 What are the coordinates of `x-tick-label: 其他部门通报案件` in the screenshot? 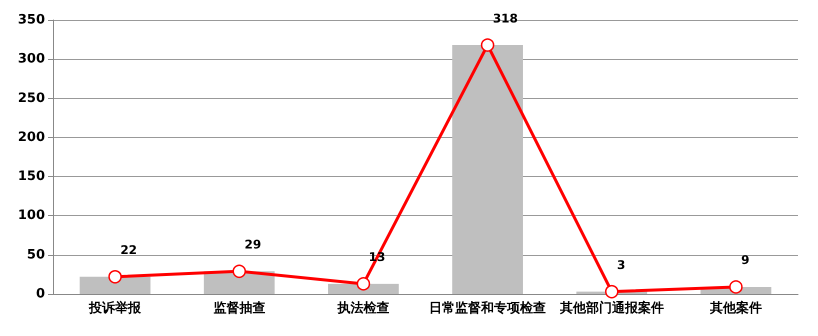 It's located at (611, 308).